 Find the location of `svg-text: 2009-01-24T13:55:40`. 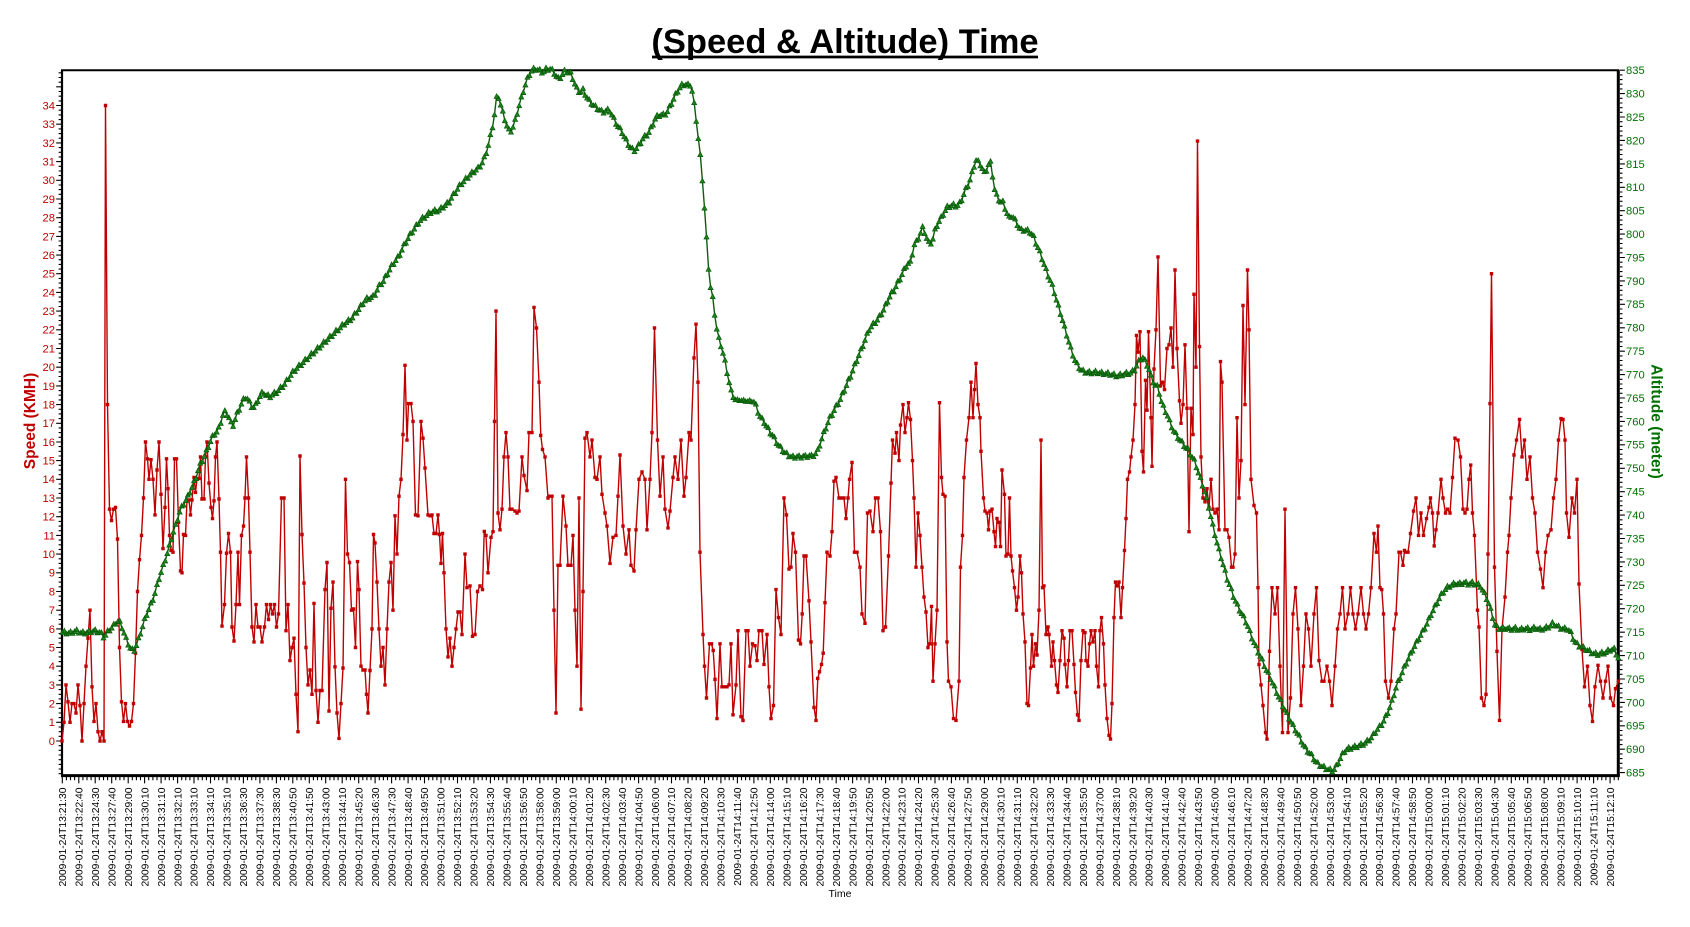

svg-text: 2009-01-24T13:55:40 is located at coordinates (508, 836).